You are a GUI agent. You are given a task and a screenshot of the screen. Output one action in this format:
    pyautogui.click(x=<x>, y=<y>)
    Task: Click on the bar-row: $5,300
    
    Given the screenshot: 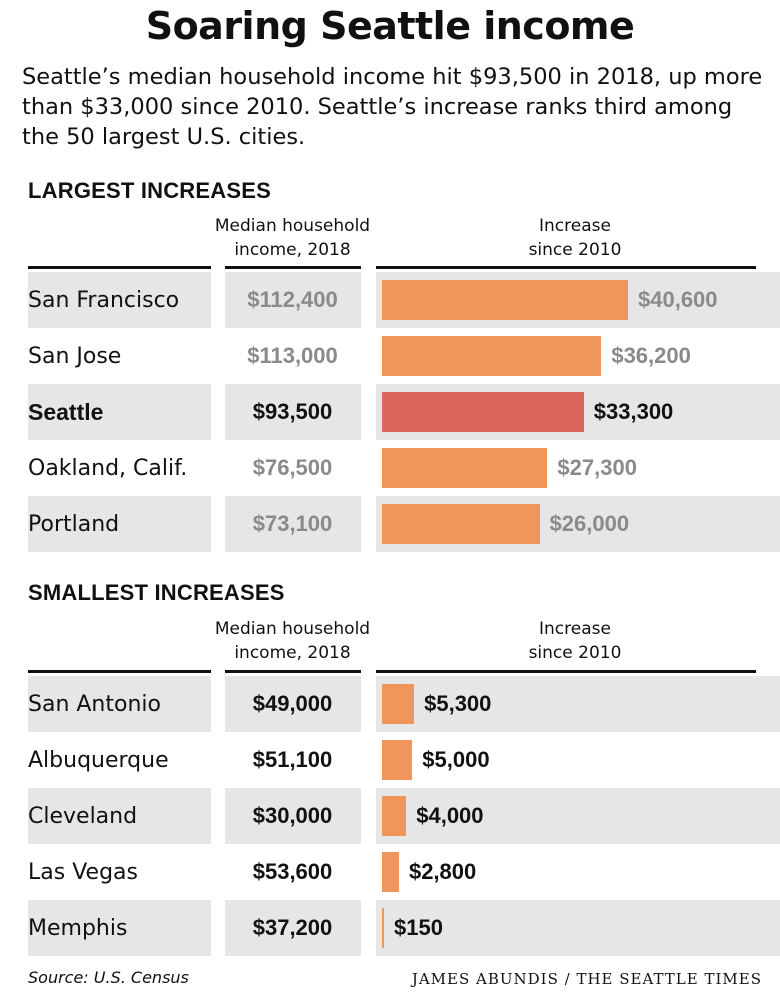 What is the action you would take?
    pyautogui.click(x=578, y=704)
    